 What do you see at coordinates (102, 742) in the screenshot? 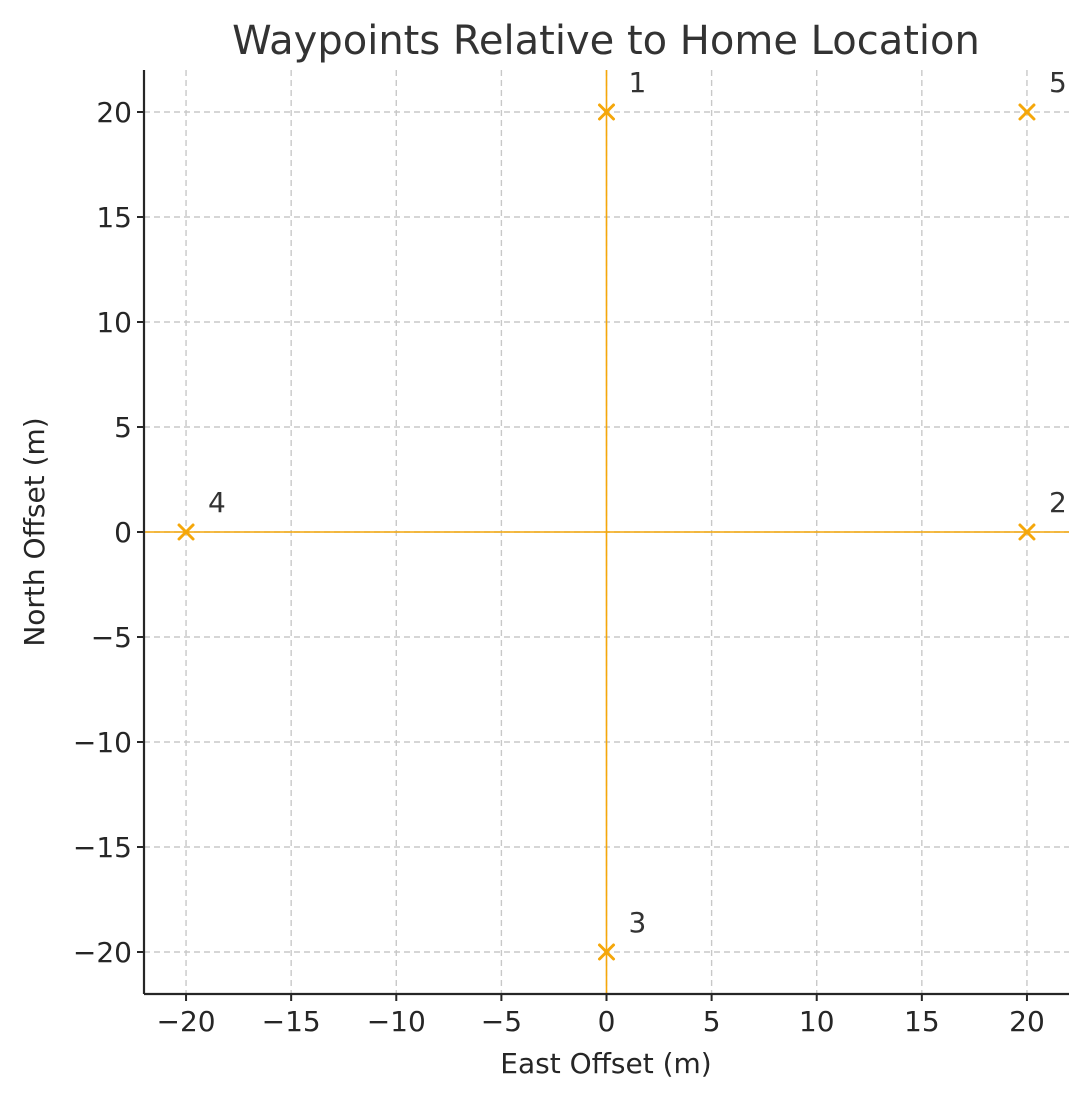
I see `y-tick-label: −10` at bounding box center [102, 742].